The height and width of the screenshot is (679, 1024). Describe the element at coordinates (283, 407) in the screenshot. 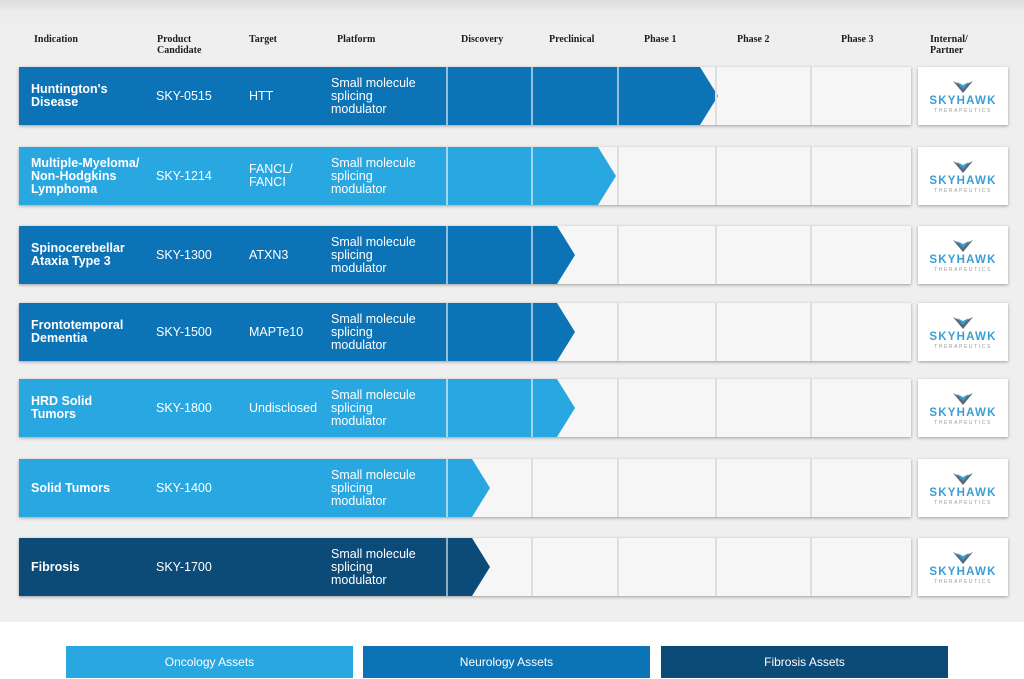

I see `cell-target: Undisclosed` at that location.